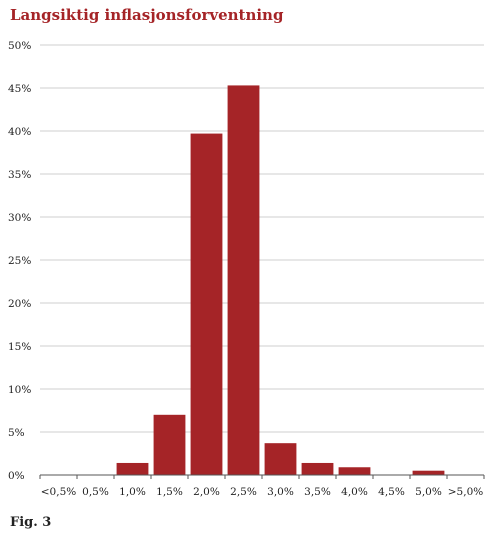 This screenshot has width=500, height=538. I want to click on y-tick-label: 35%, so click(19, 175).